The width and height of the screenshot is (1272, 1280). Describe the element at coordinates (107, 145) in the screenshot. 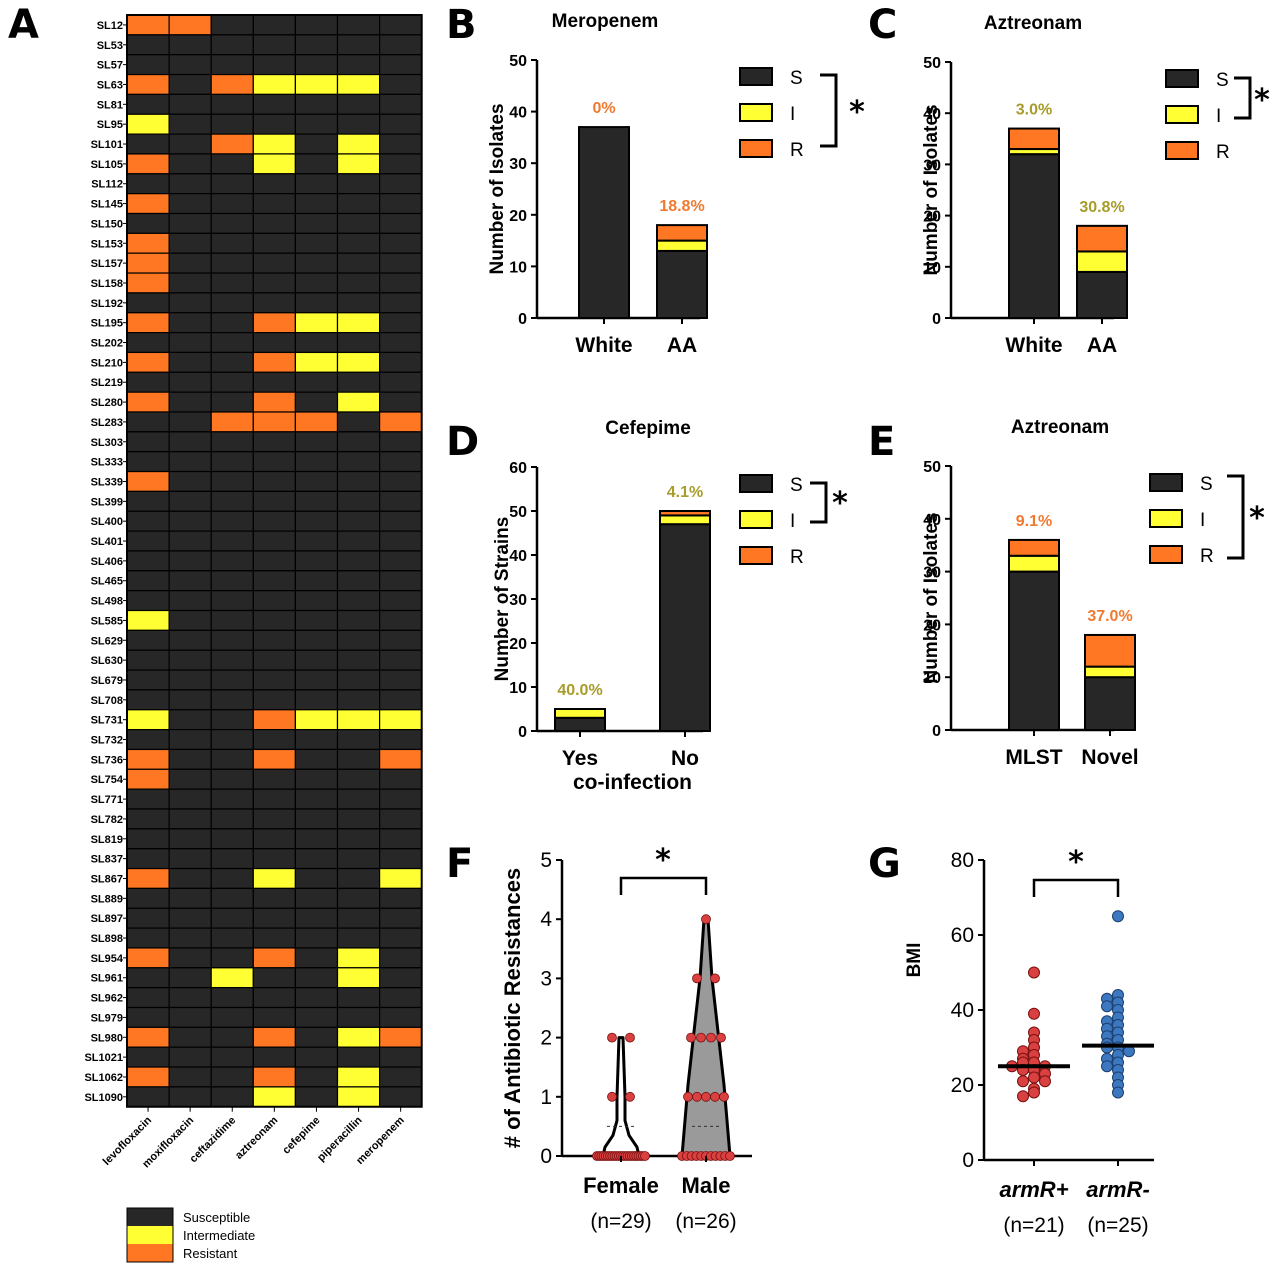

I see `heatmap-row-label: SL101` at that location.